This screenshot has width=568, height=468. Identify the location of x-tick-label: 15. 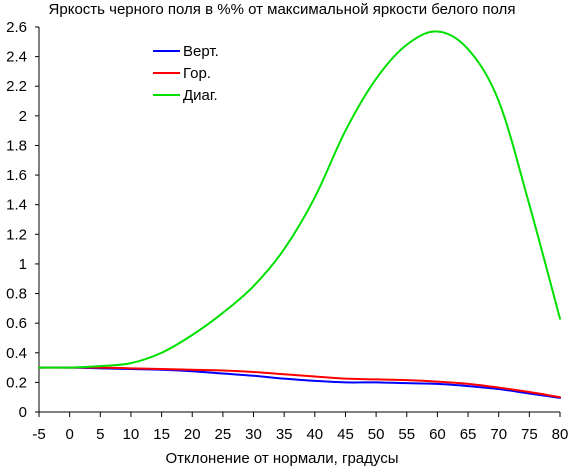
(161, 434).